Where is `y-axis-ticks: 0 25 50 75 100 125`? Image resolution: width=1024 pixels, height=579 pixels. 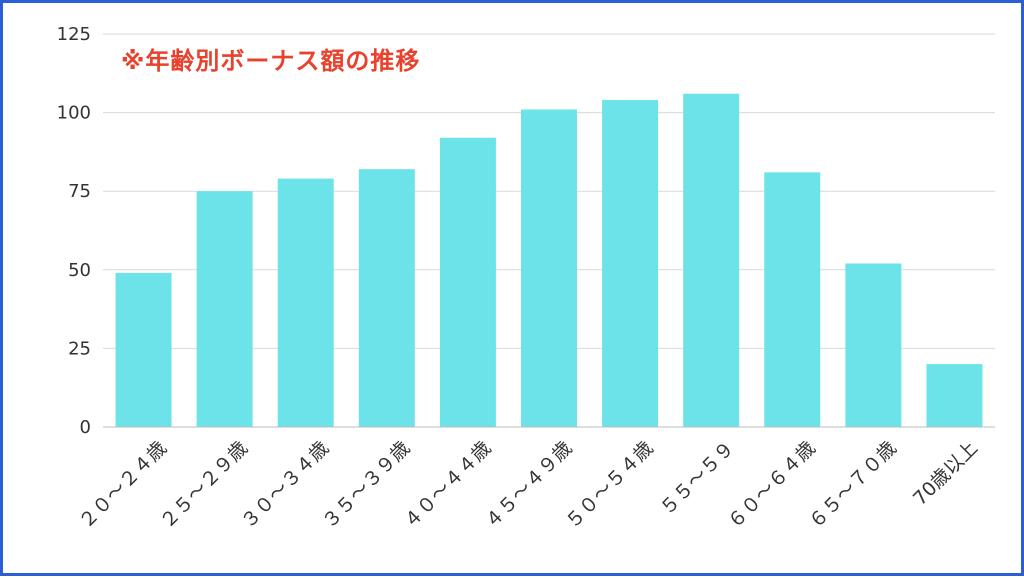 y-axis-ticks: 0 25 50 75 100 125 is located at coordinates (74, 231).